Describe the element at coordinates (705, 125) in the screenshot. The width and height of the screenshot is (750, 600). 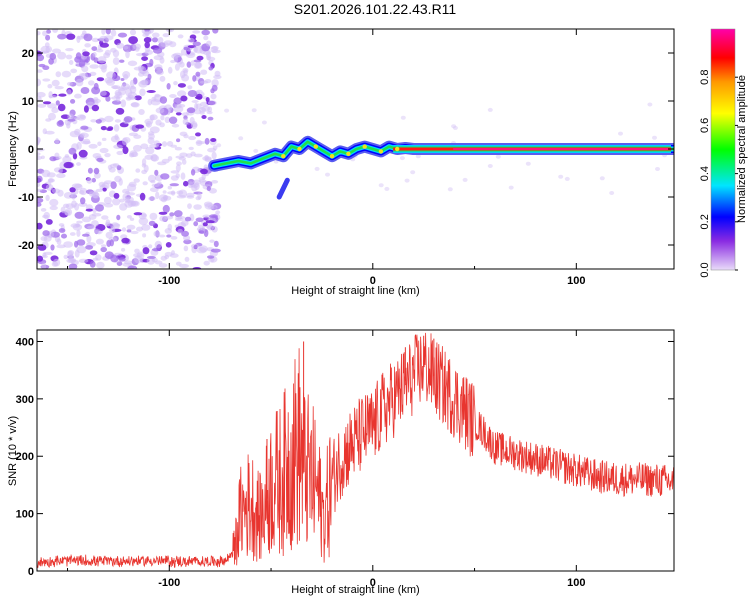
I see `colorbar-tick-label: 0.6` at that location.